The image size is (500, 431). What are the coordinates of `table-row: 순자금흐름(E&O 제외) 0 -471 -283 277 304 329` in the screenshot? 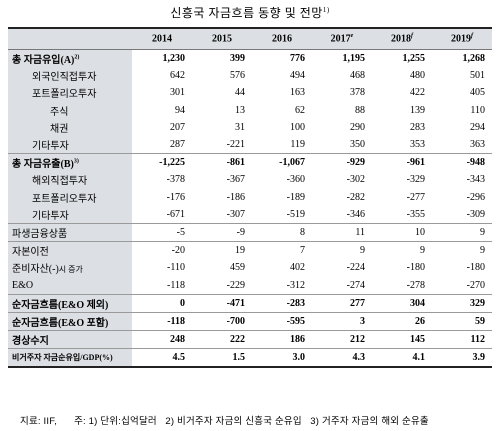 It's located at (250, 303).